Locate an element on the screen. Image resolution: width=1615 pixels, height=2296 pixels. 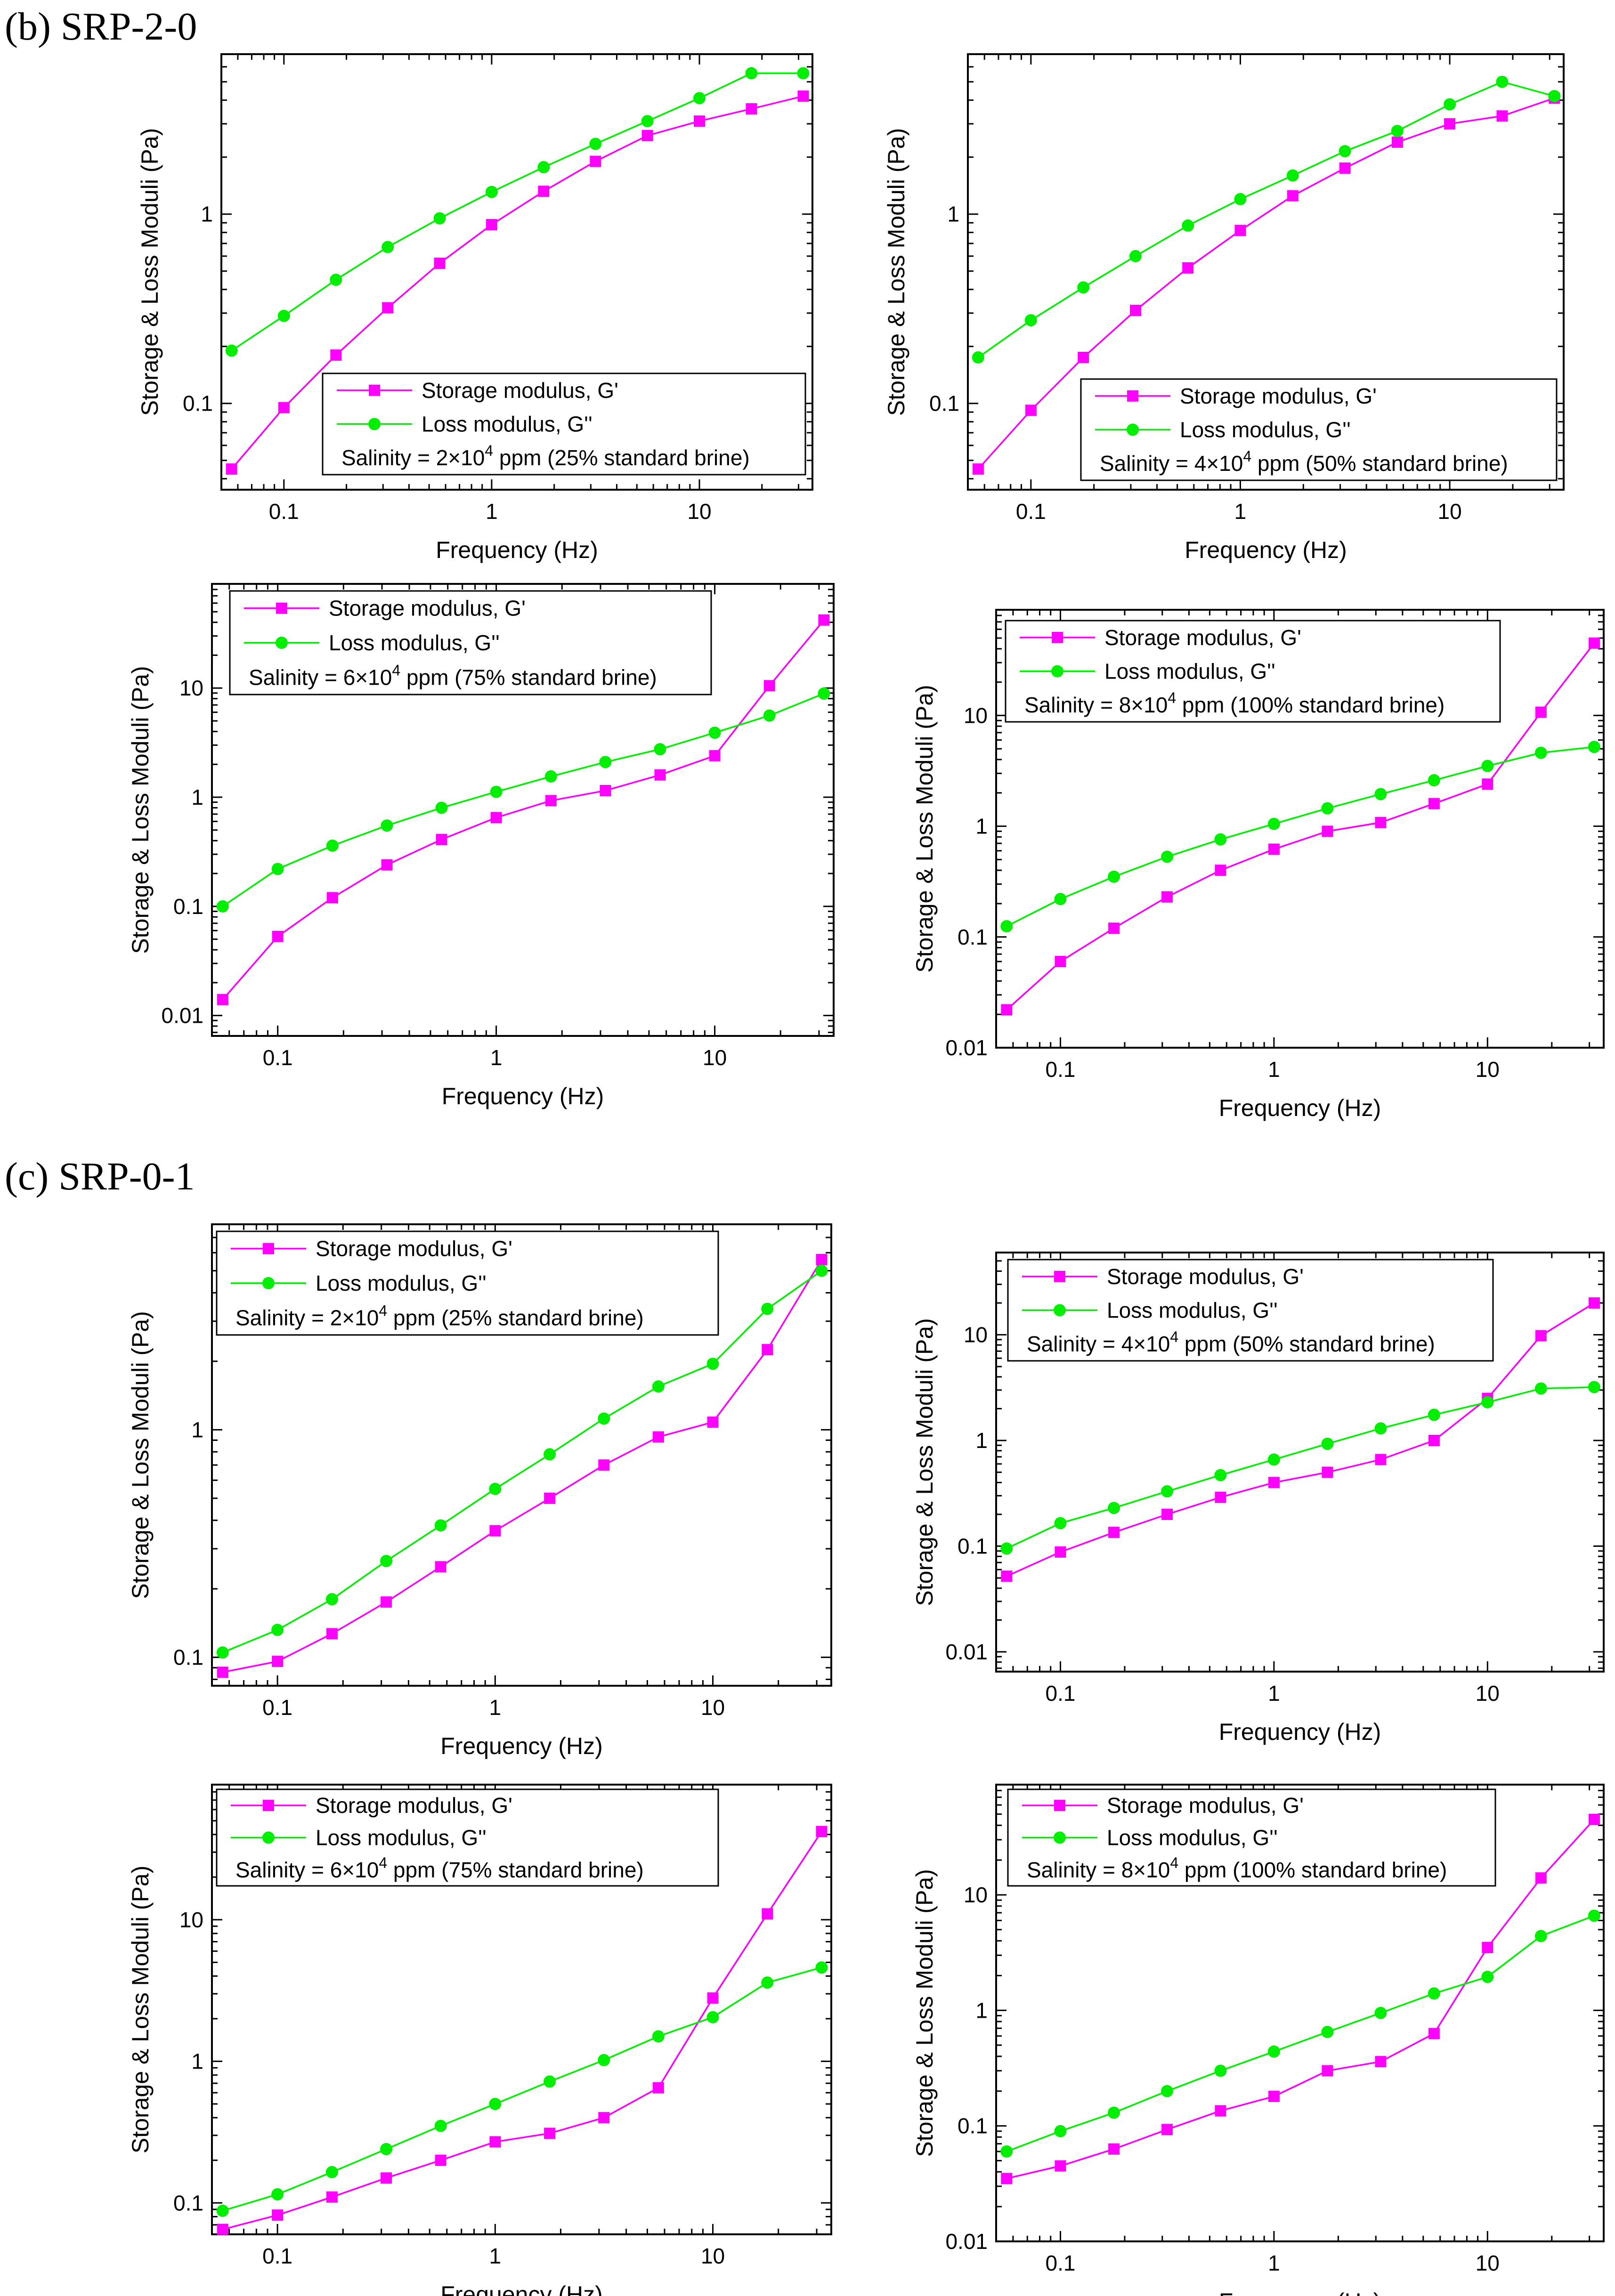
legend-loss-marker is located at coordinates (1060, 1837).